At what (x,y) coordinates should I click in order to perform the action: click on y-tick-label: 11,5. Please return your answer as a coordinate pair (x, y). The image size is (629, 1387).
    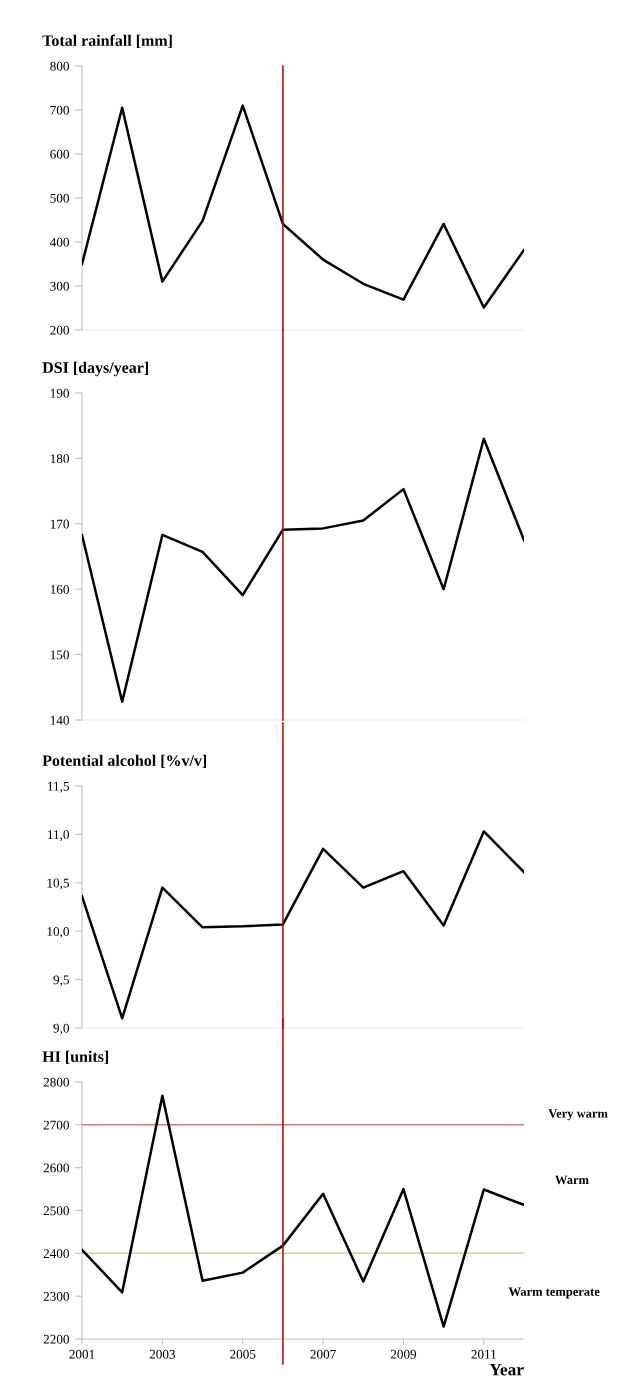
    Looking at the image, I should click on (58, 787).